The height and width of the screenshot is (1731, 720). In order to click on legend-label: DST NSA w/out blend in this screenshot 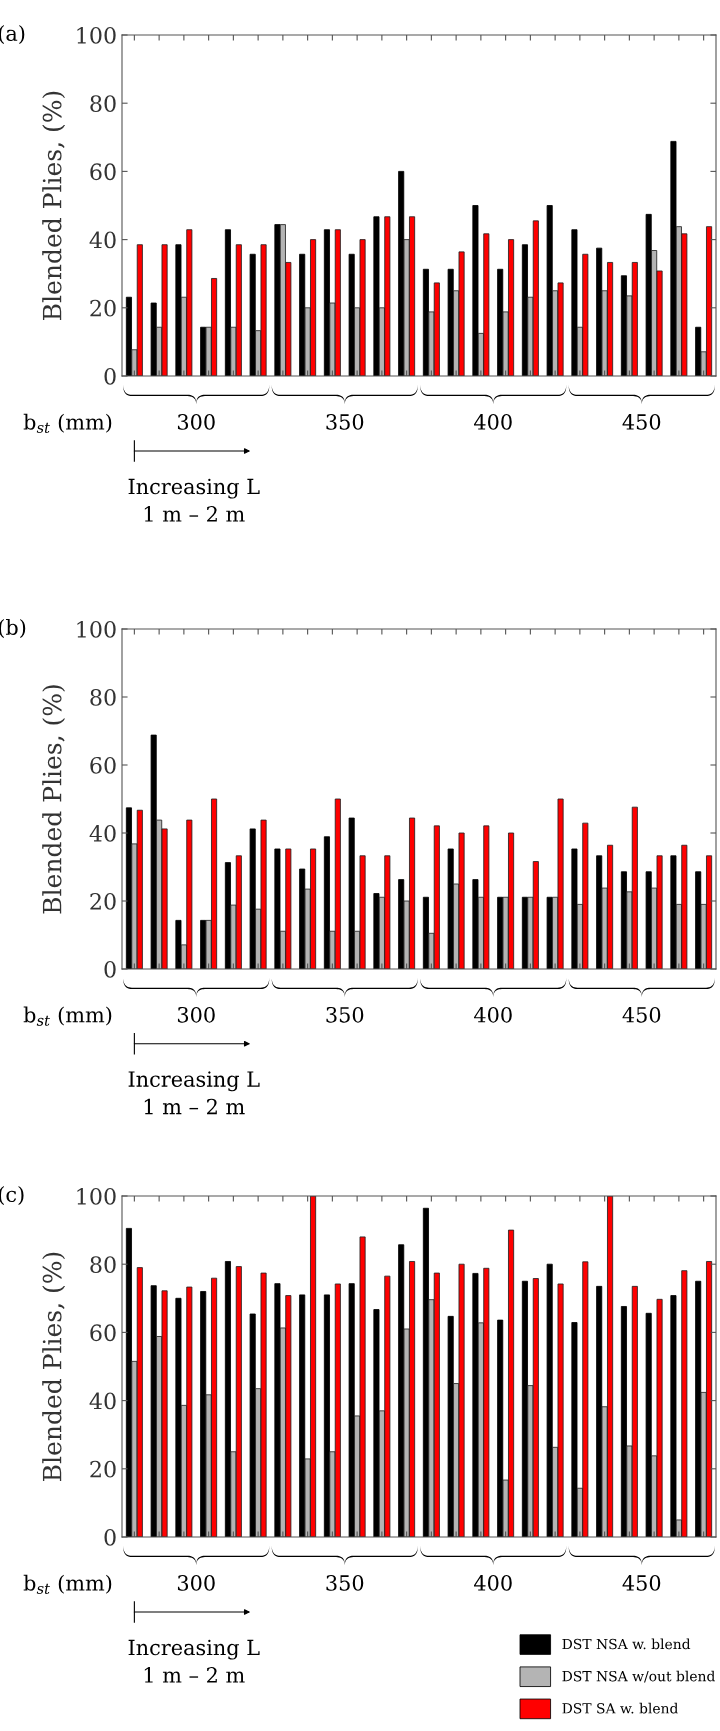, I will do `click(638, 1676)`.